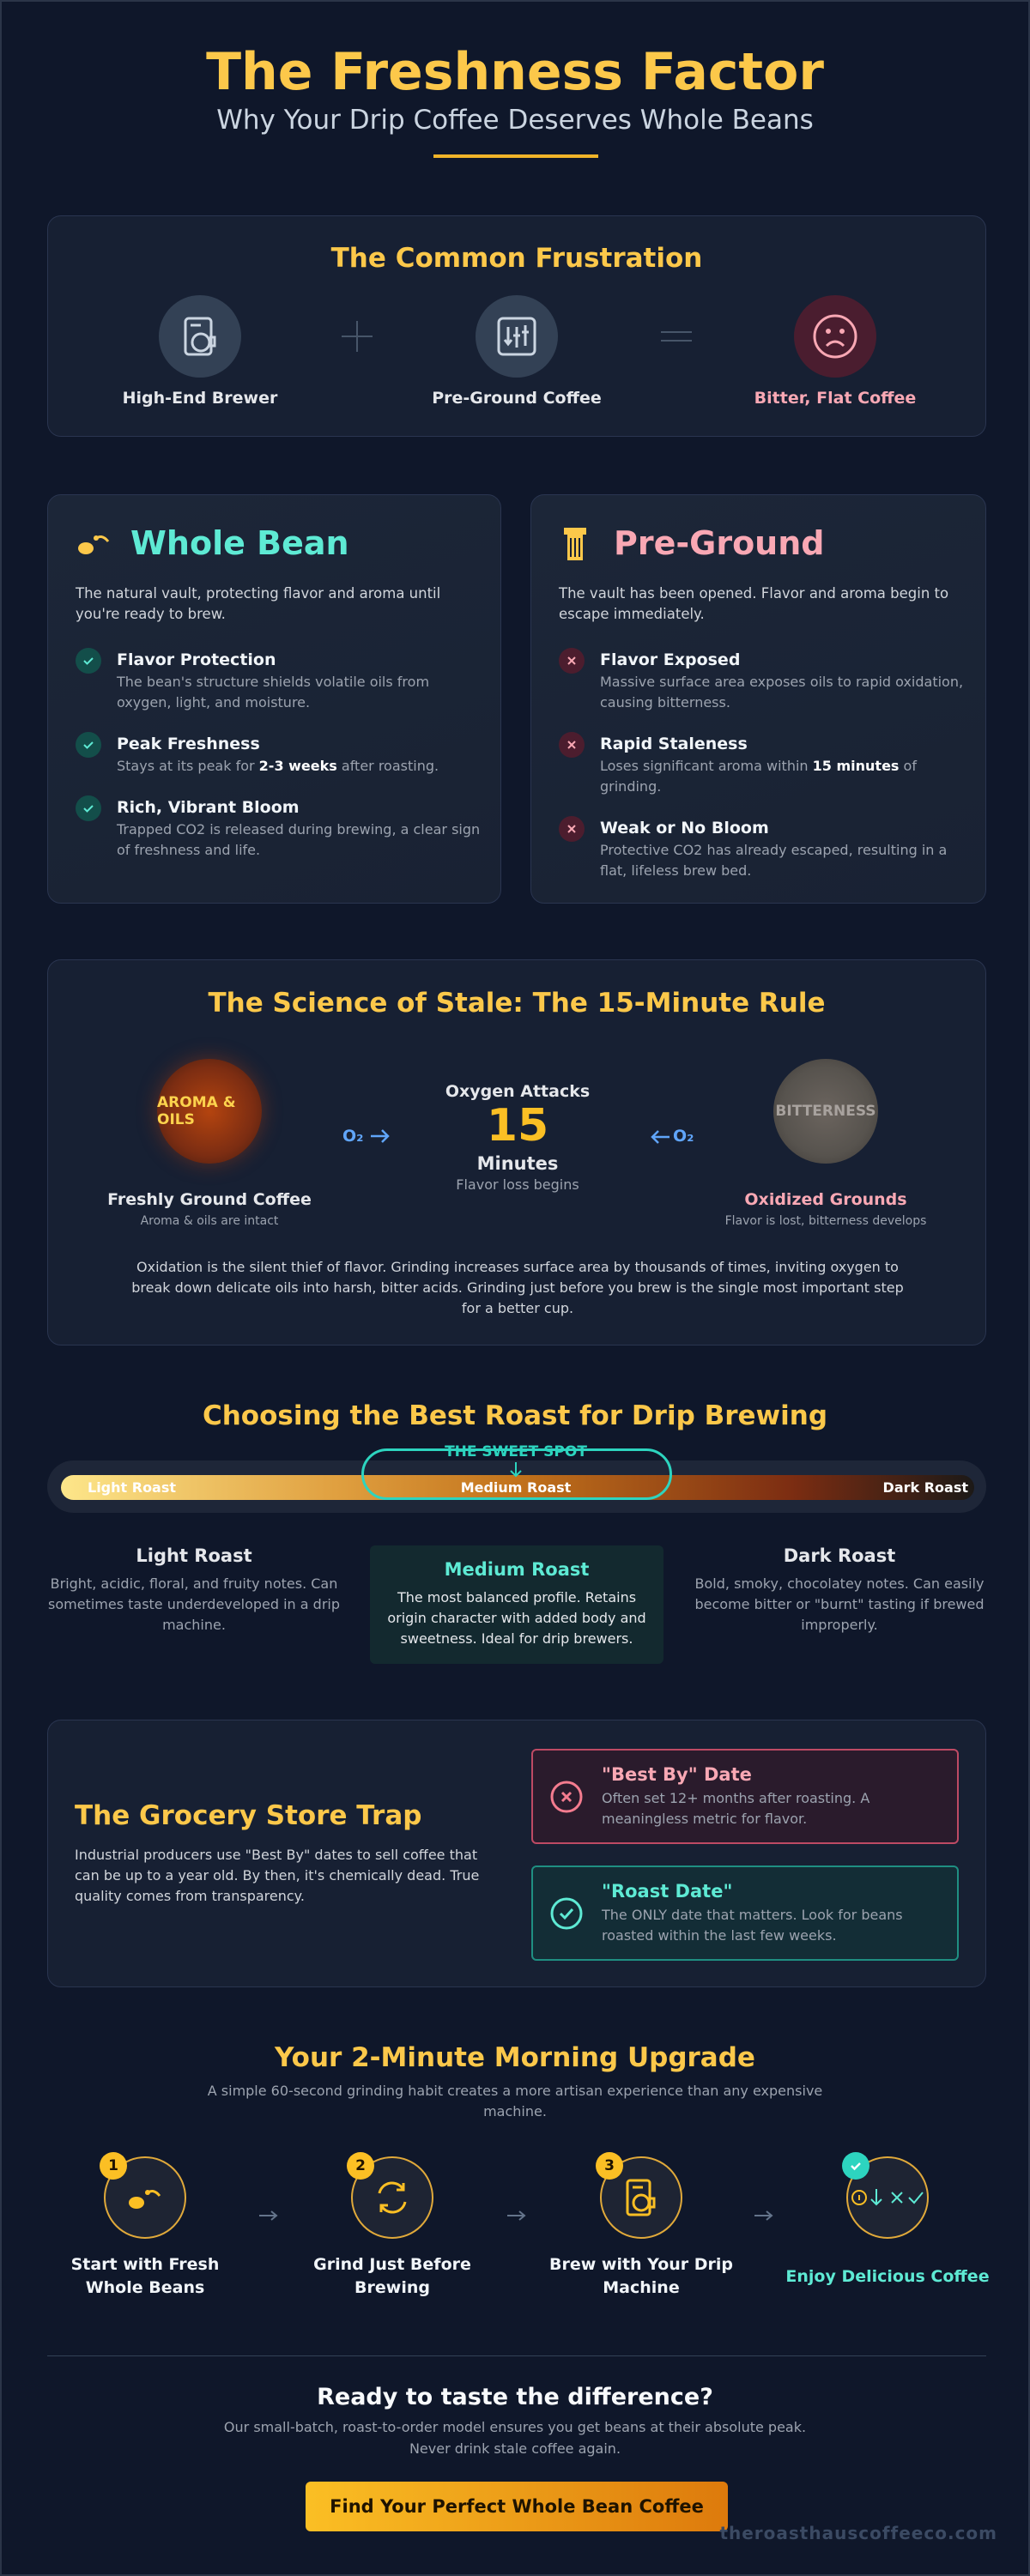 This screenshot has width=1030, height=2576. Describe the element at coordinates (517, 1003) in the screenshot. I see `section-title: The Science of Stale: The 15-Minute Rule` at that location.